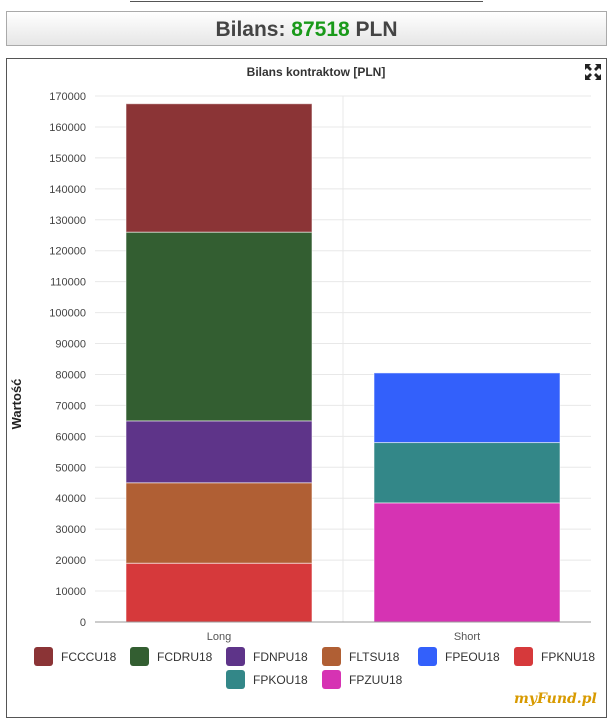  Describe the element at coordinates (376, 680) in the screenshot. I see `legend-label: FPZUU18` at that location.